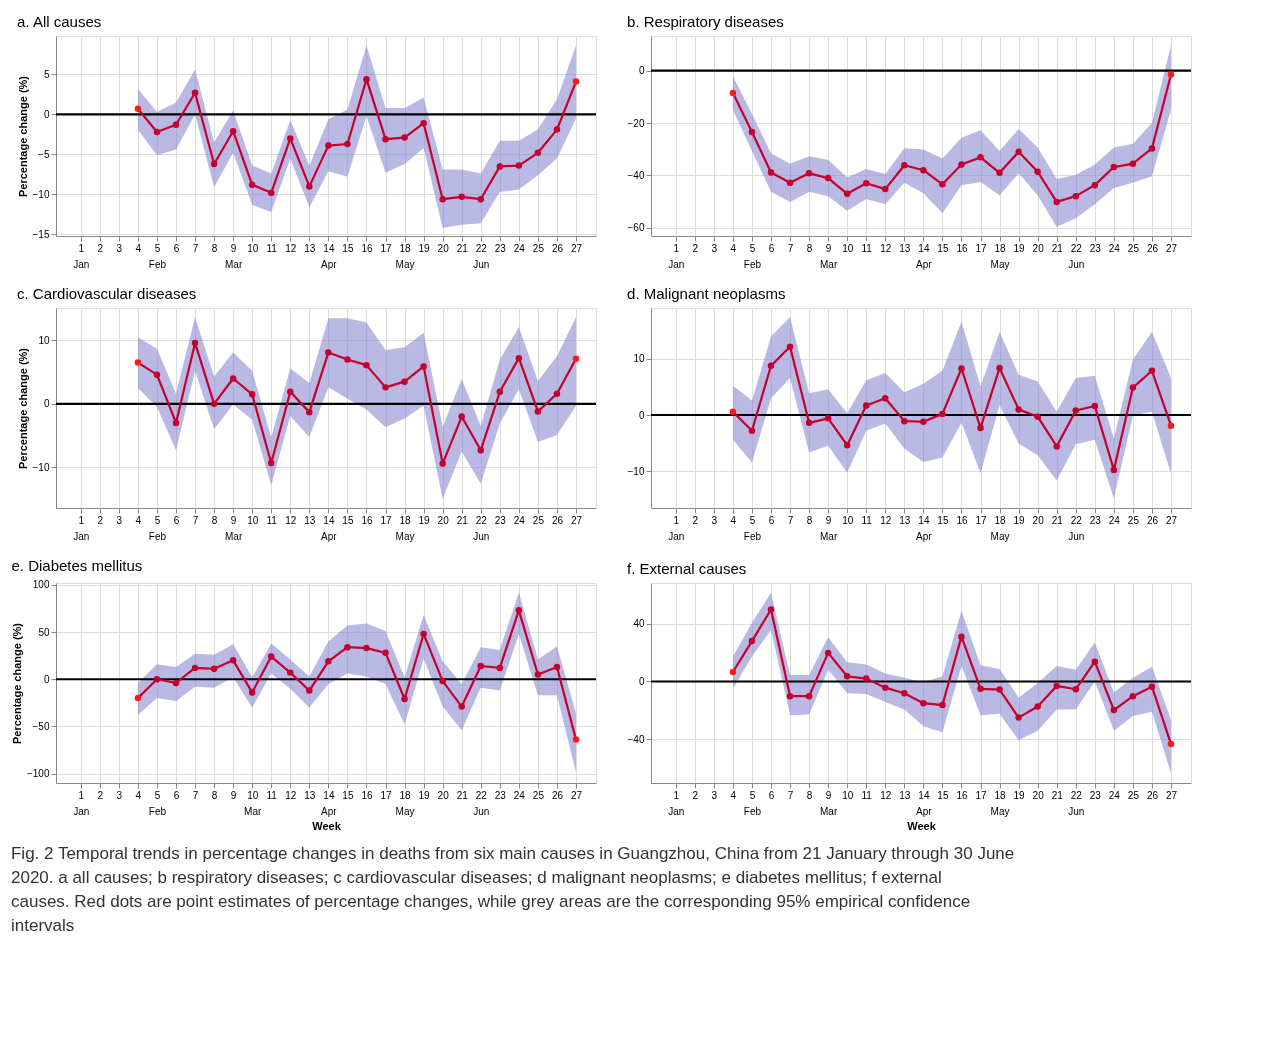 The height and width of the screenshot is (1037, 1280). Describe the element at coordinates (636, 228) in the screenshot. I see `y-tick-label: −60` at that location.